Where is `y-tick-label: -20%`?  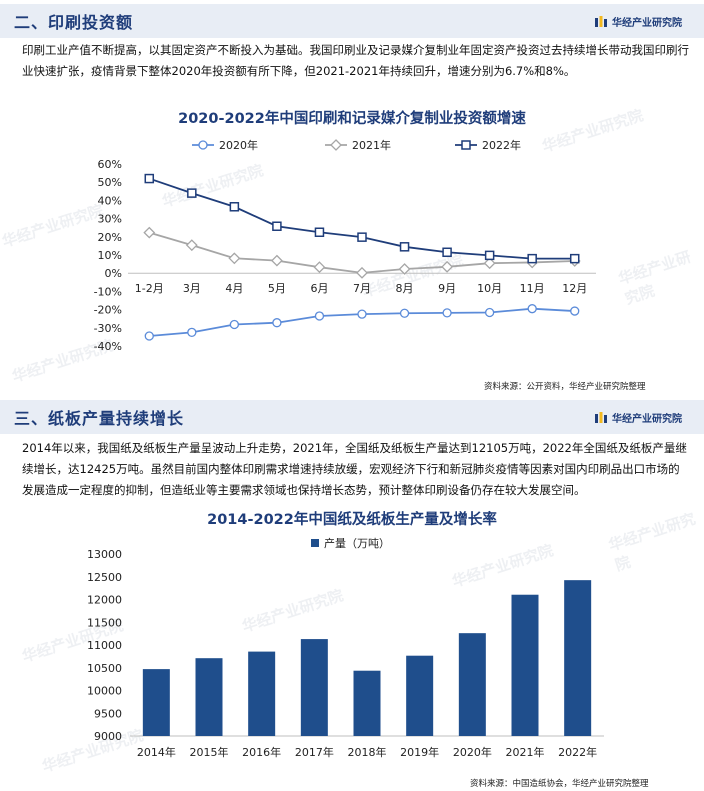 y-tick-label: -20% is located at coordinates (108, 310).